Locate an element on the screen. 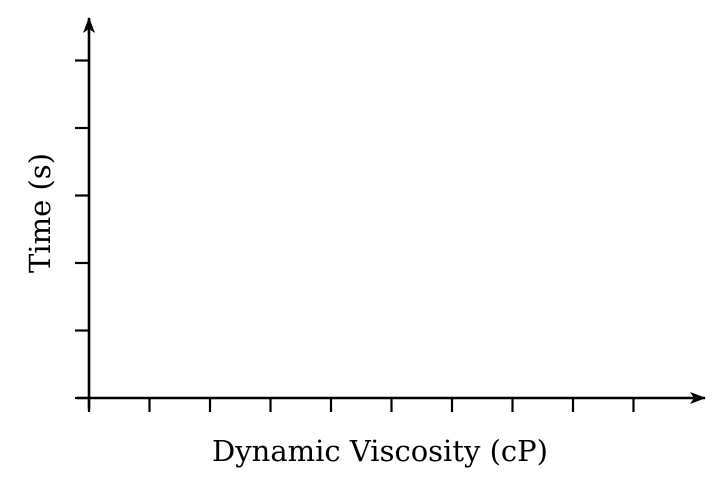  y-axis-label: Time (s) is located at coordinates (40, 213).